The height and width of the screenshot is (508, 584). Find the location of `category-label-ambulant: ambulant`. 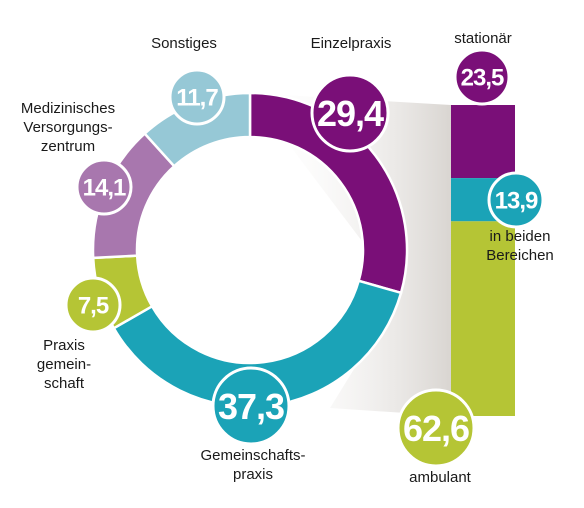

category-label-ambulant: ambulant is located at coordinates (440, 477).